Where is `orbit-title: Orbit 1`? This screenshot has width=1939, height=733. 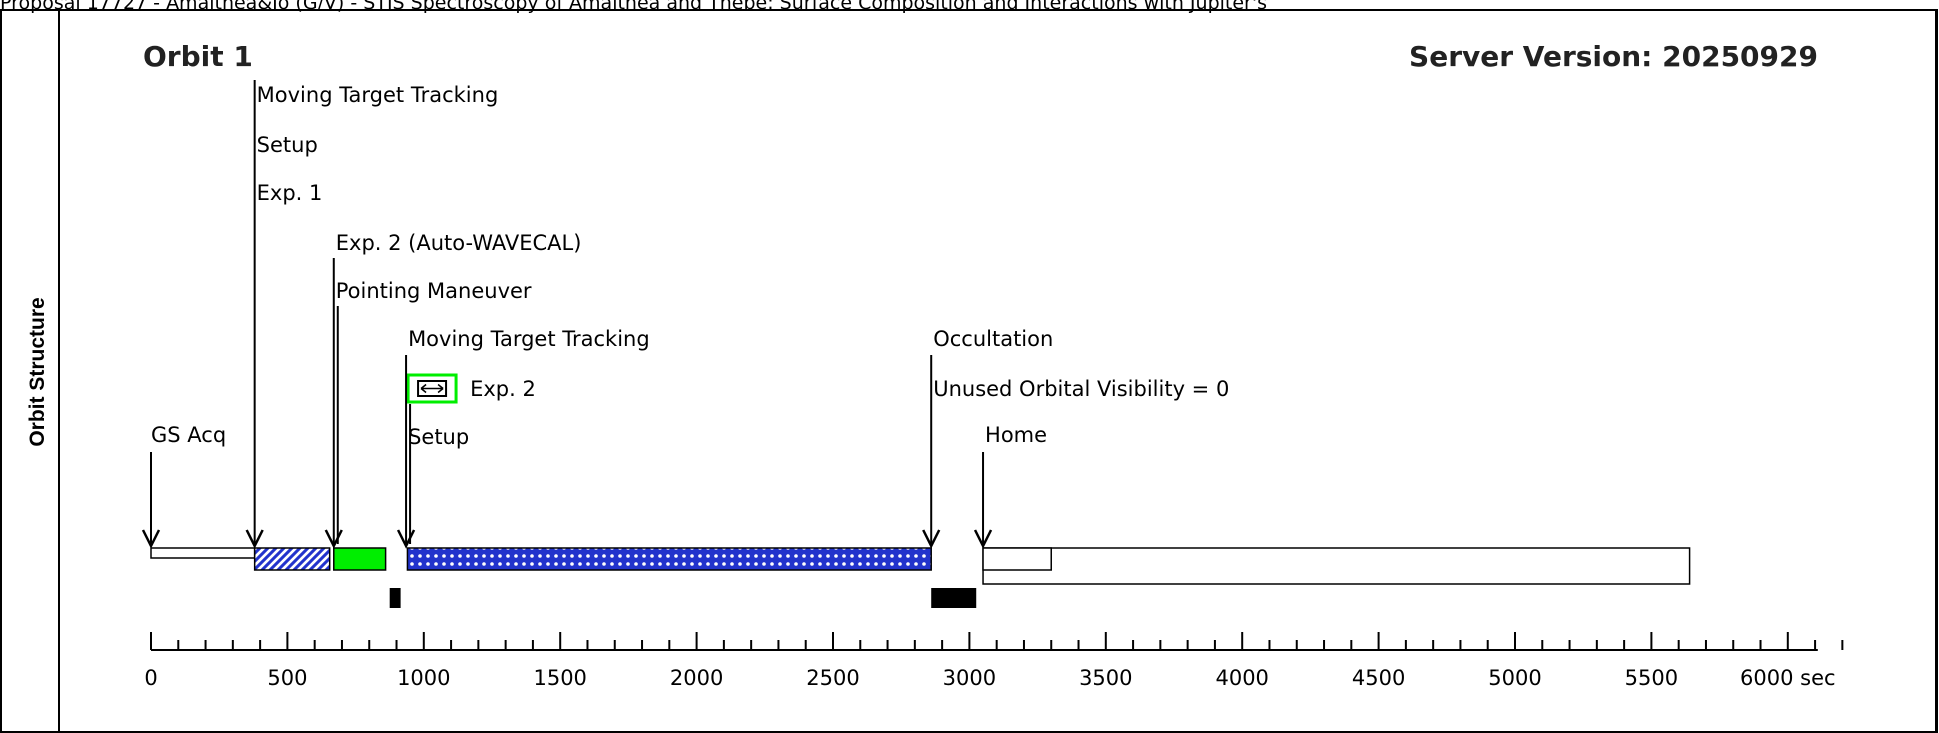 orbit-title: Orbit 1 is located at coordinates (198, 56).